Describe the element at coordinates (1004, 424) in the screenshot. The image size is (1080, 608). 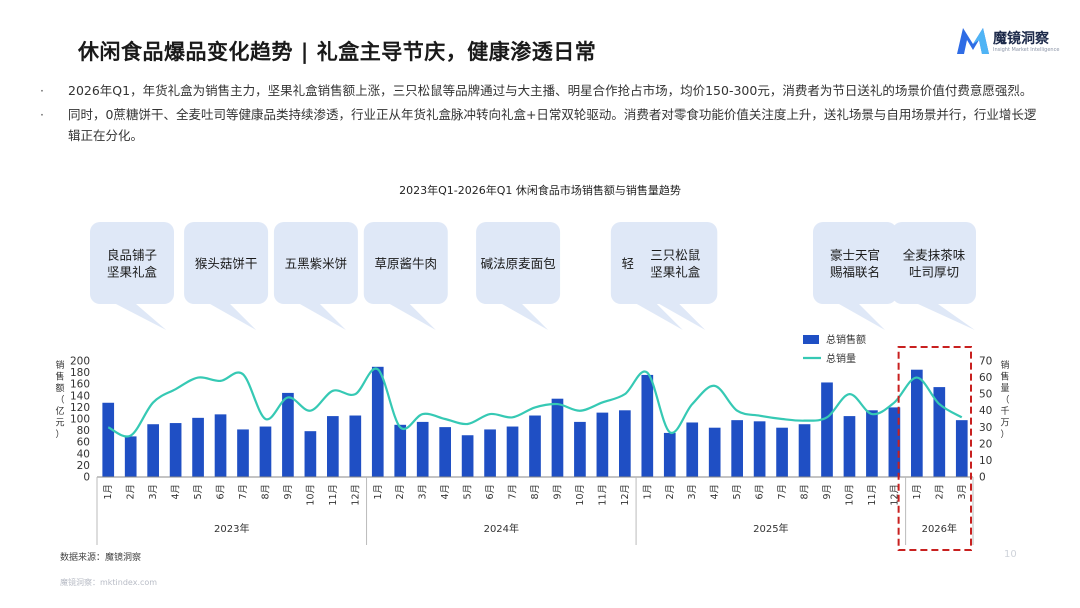
I see `y-right-axis-label-char: 万` at that location.